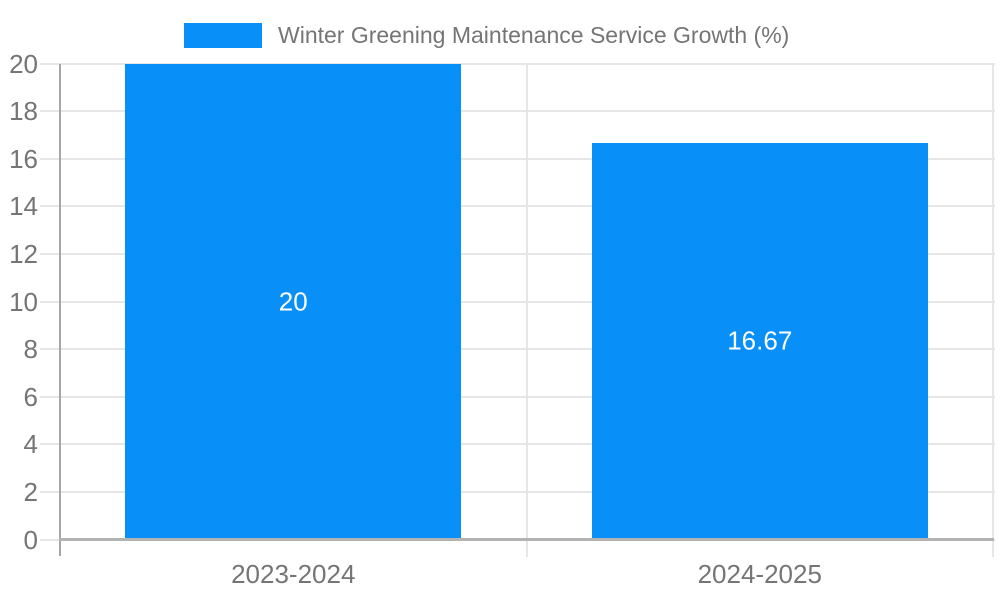 The height and width of the screenshot is (600, 1000). Describe the element at coordinates (23, 111) in the screenshot. I see `y-tick-label: 18` at that location.